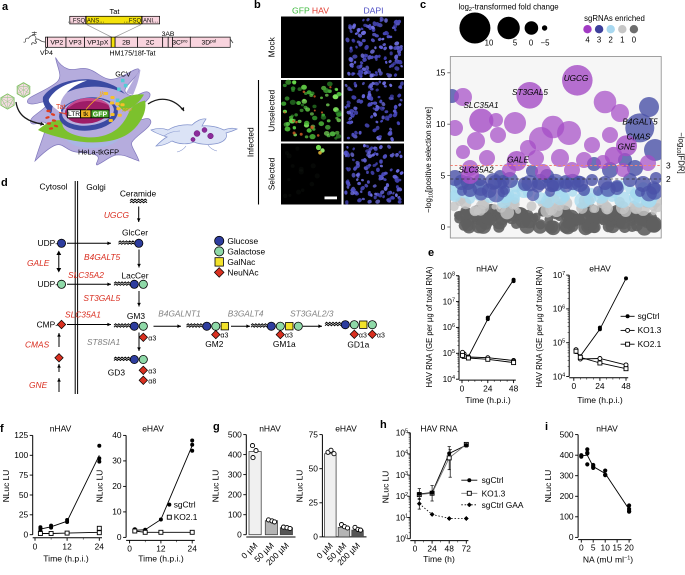 Image resolution: width=685 pixels, height=575 pixels. Describe the element at coordinates (441, 73) in the screenshot. I see `svg-text: 15` at that location.